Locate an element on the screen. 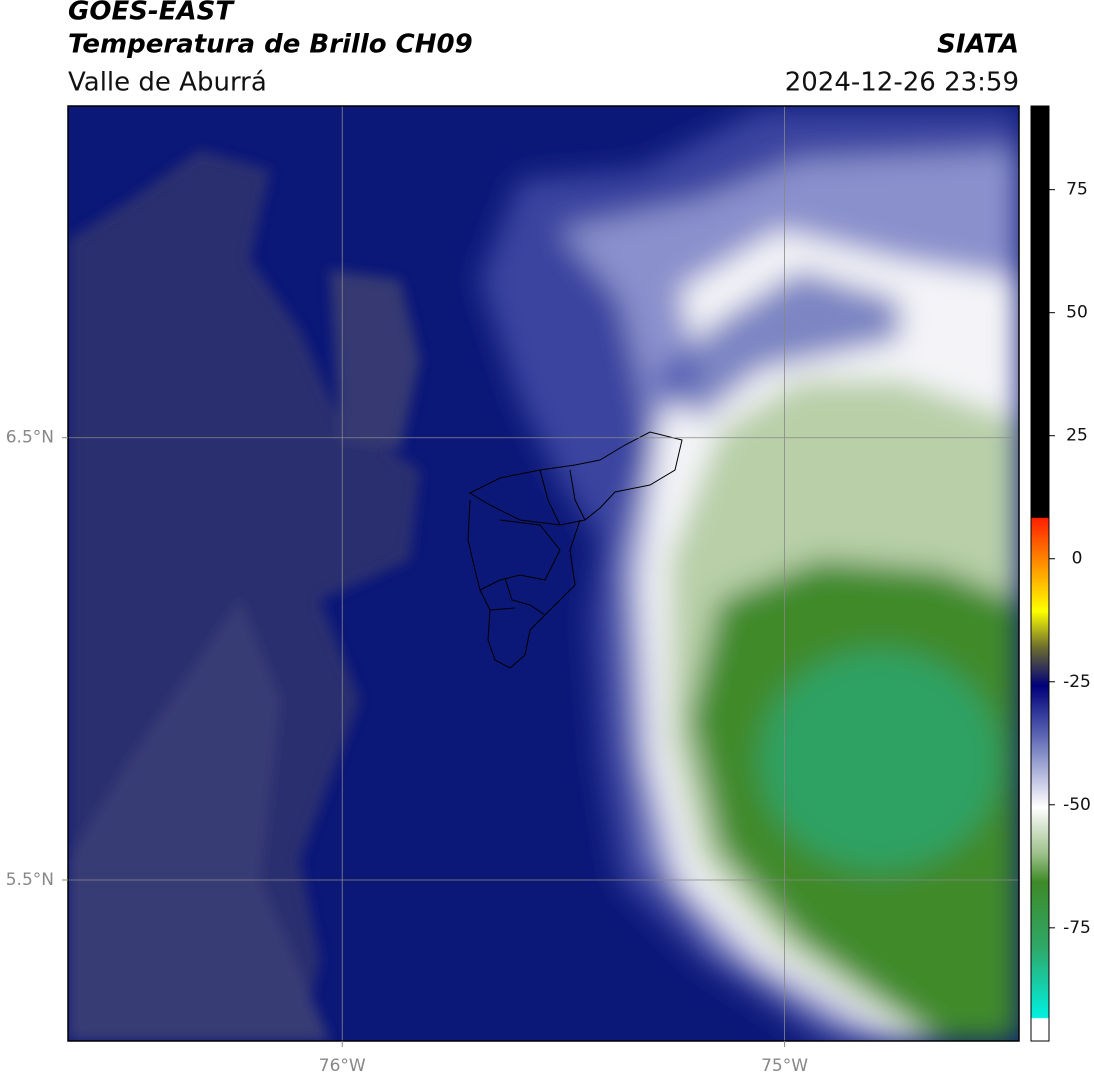 The height and width of the screenshot is (1078, 1094). y-tick-label: 6.5°N is located at coordinates (30, 438).